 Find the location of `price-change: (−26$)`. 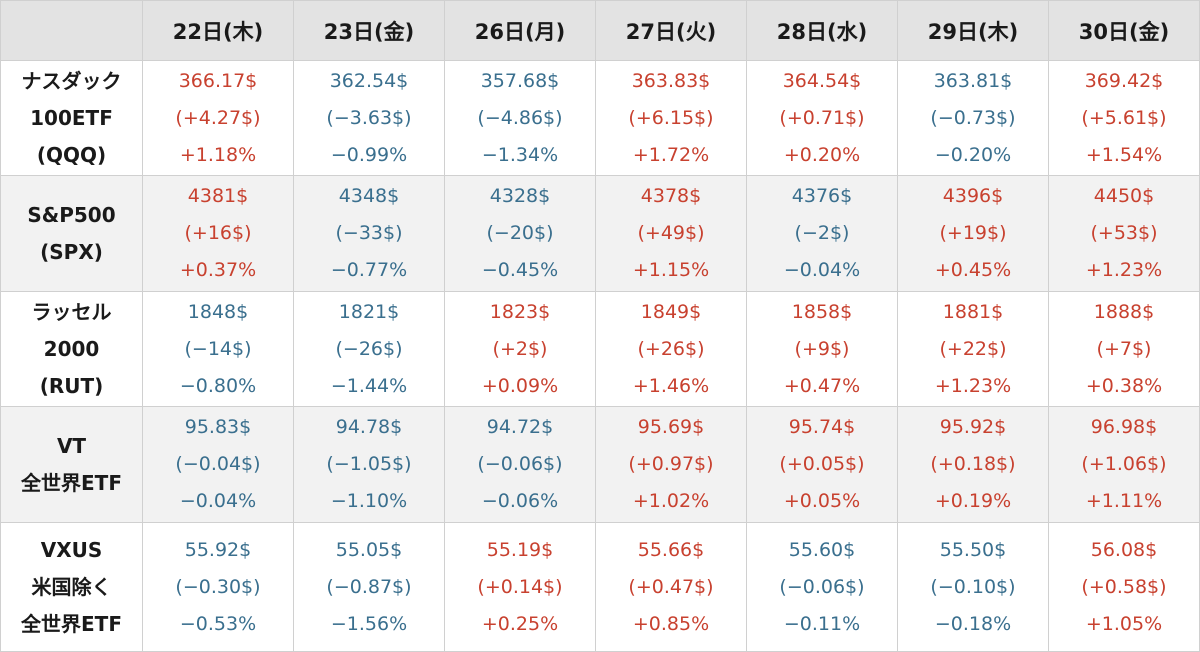

price-change: (−26$) is located at coordinates (369, 348).